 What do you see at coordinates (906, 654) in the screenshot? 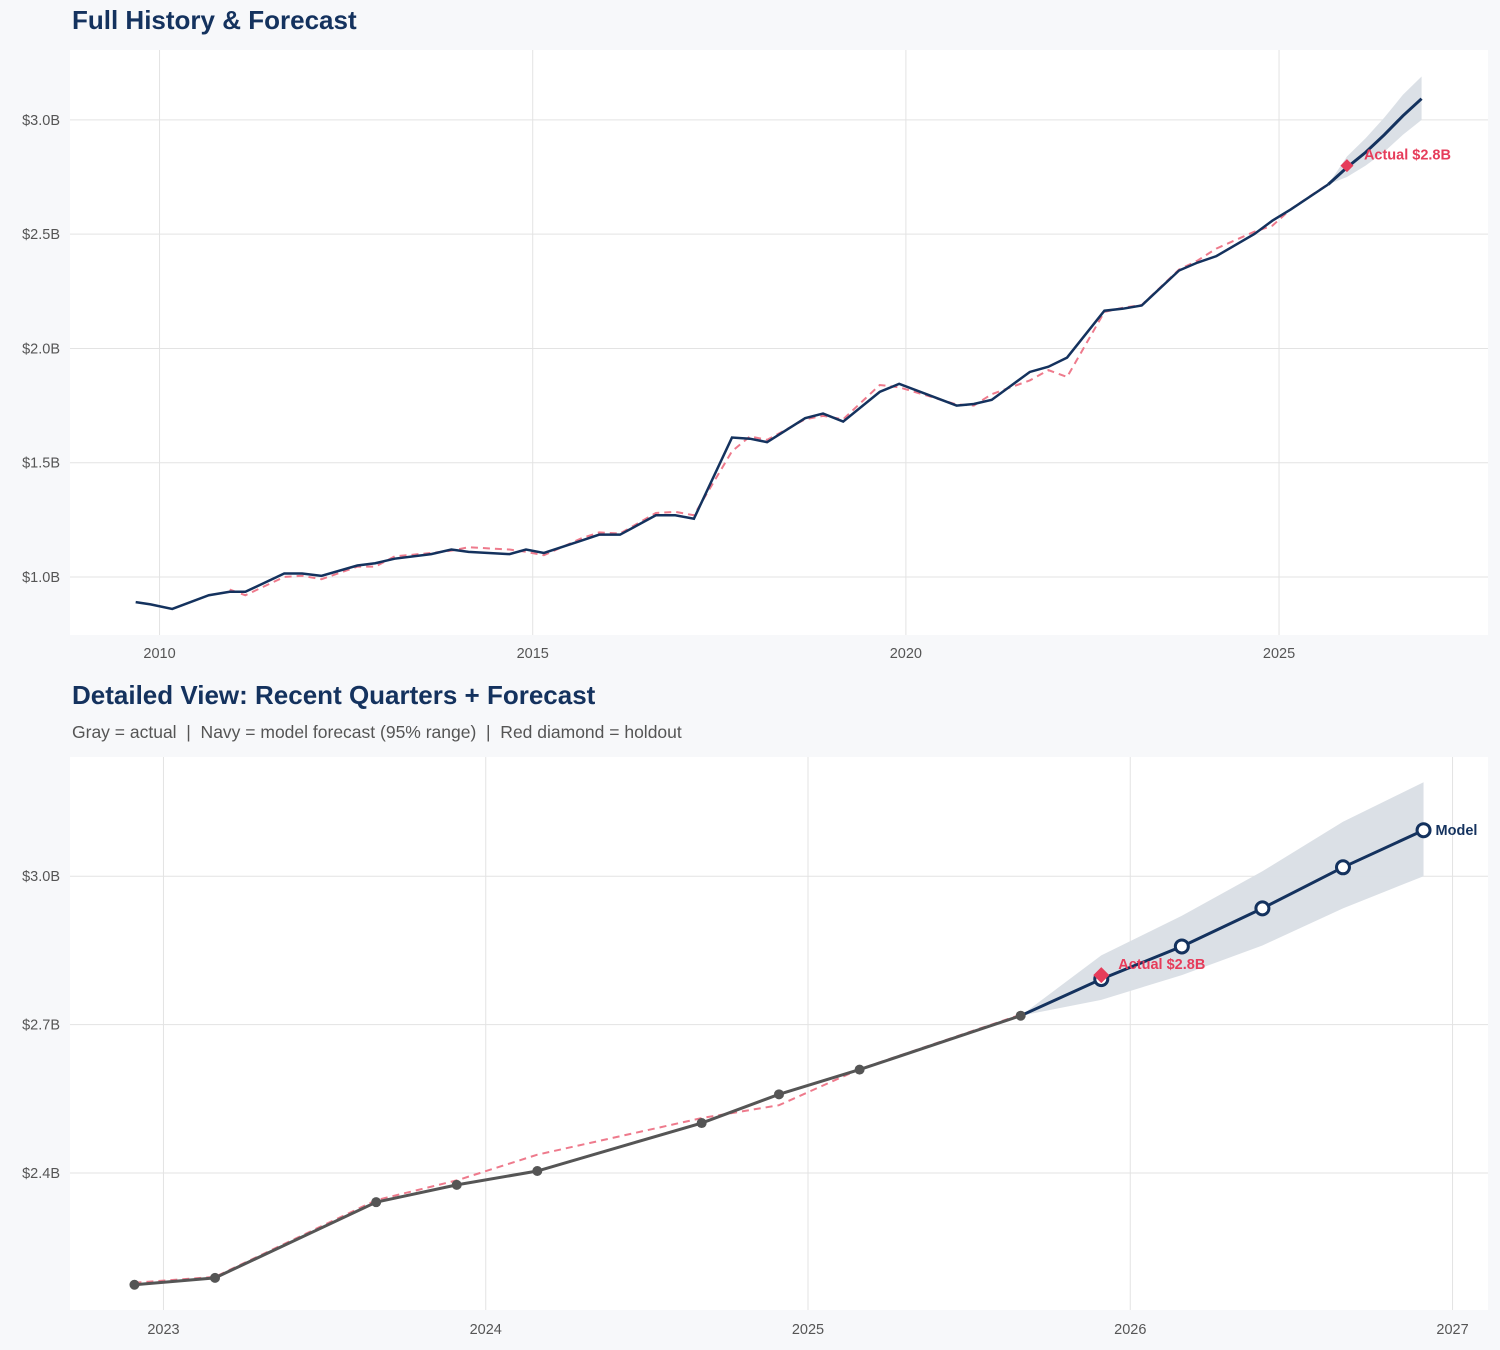
I see `x-tick-label: 2020` at bounding box center [906, 654].